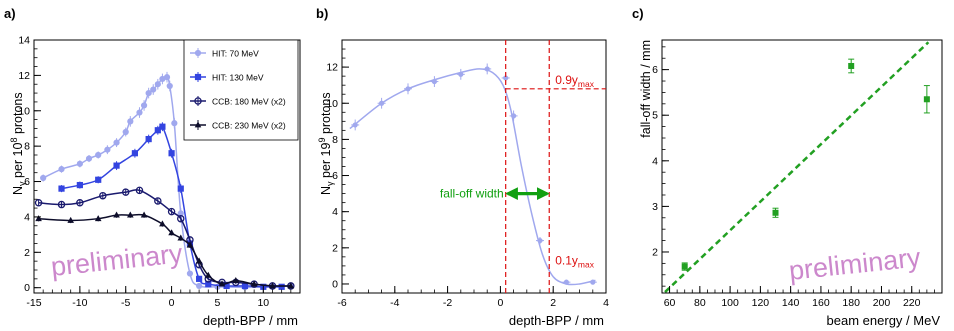 The image size is (954, 331). Describe the element at coordinates (33, 303) in the screenshot. I see `panel-a-xtick-label: -15` at that location.